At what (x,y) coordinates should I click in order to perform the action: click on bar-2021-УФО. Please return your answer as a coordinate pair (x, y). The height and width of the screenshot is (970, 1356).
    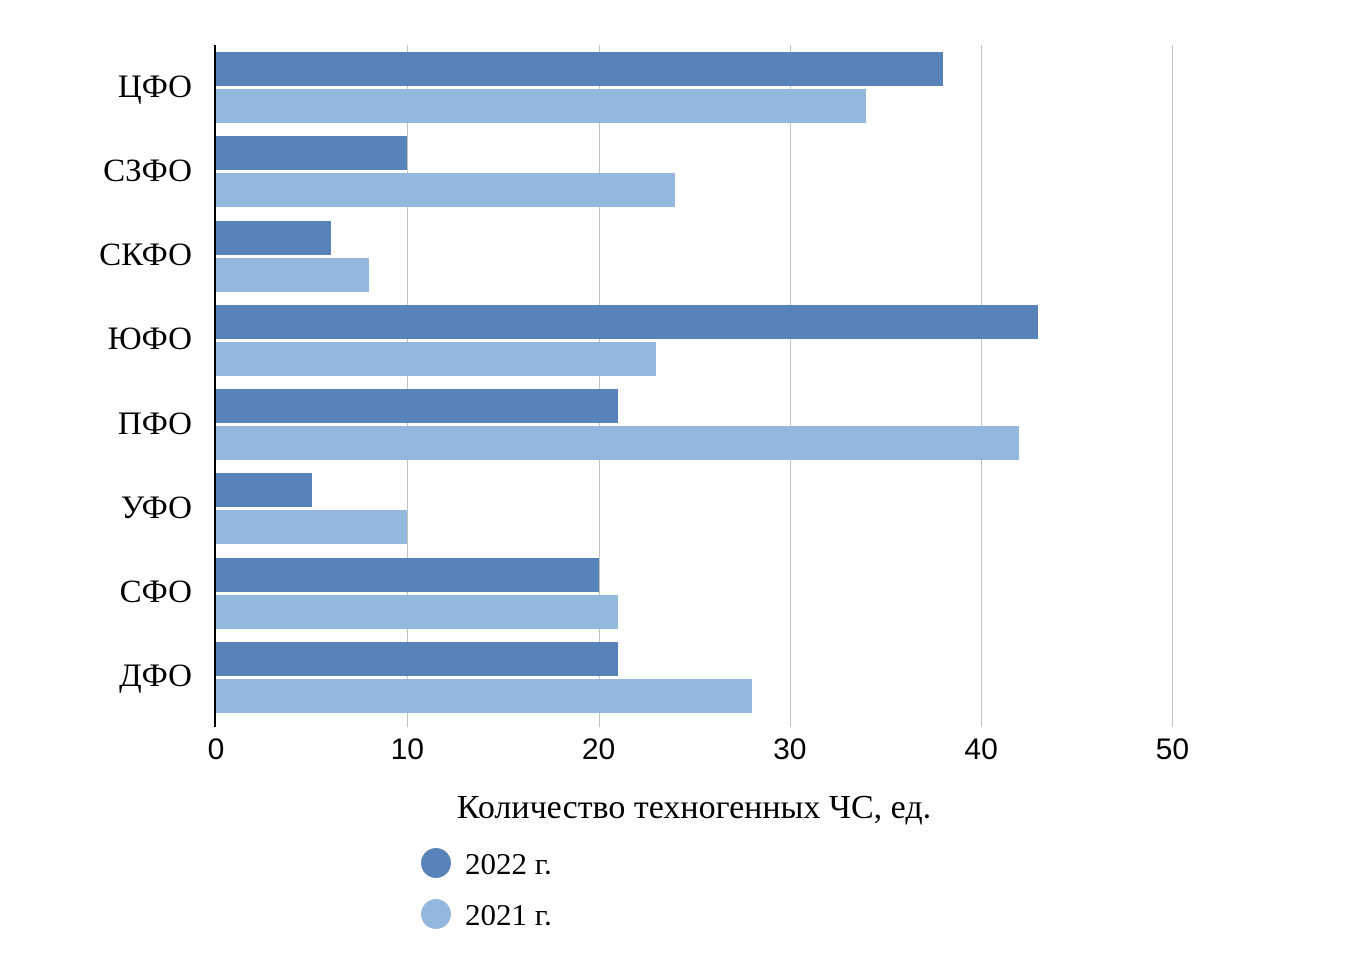
    Looking at the image, I should click on (312, 527).